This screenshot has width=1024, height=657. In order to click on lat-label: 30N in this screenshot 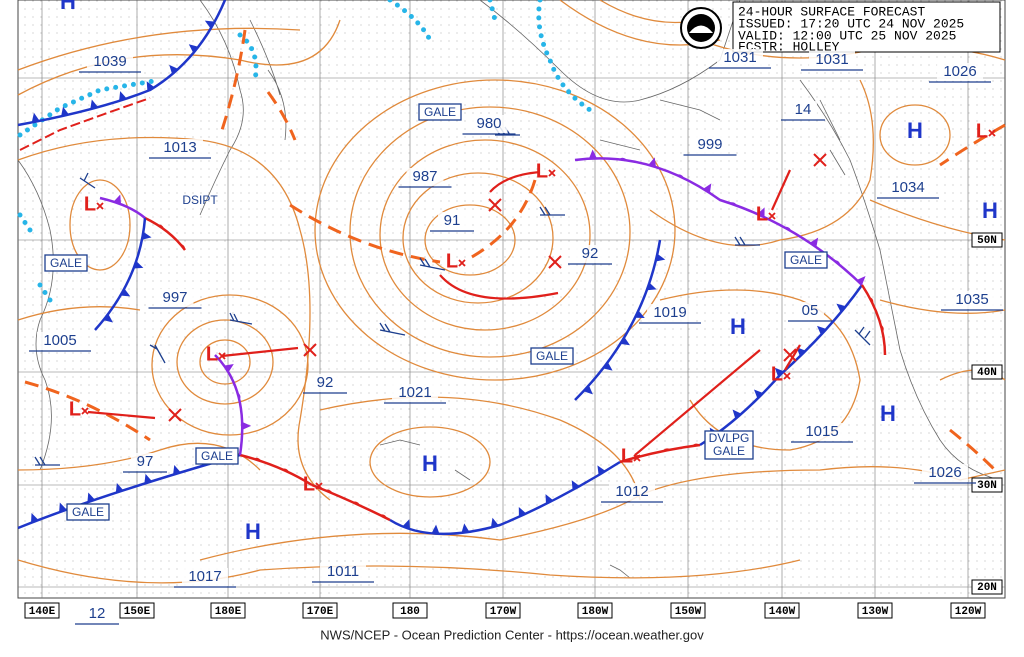, I will do `click(987, 486)`.